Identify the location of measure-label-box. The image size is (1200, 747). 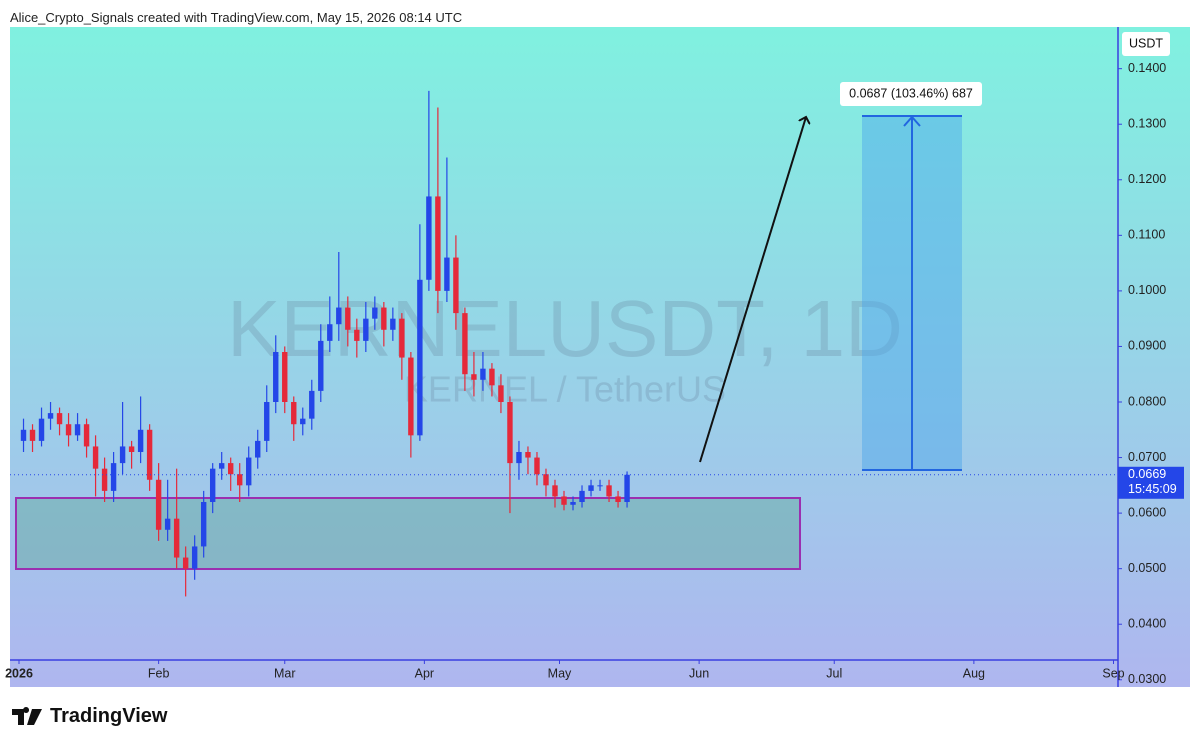
(911, 94).